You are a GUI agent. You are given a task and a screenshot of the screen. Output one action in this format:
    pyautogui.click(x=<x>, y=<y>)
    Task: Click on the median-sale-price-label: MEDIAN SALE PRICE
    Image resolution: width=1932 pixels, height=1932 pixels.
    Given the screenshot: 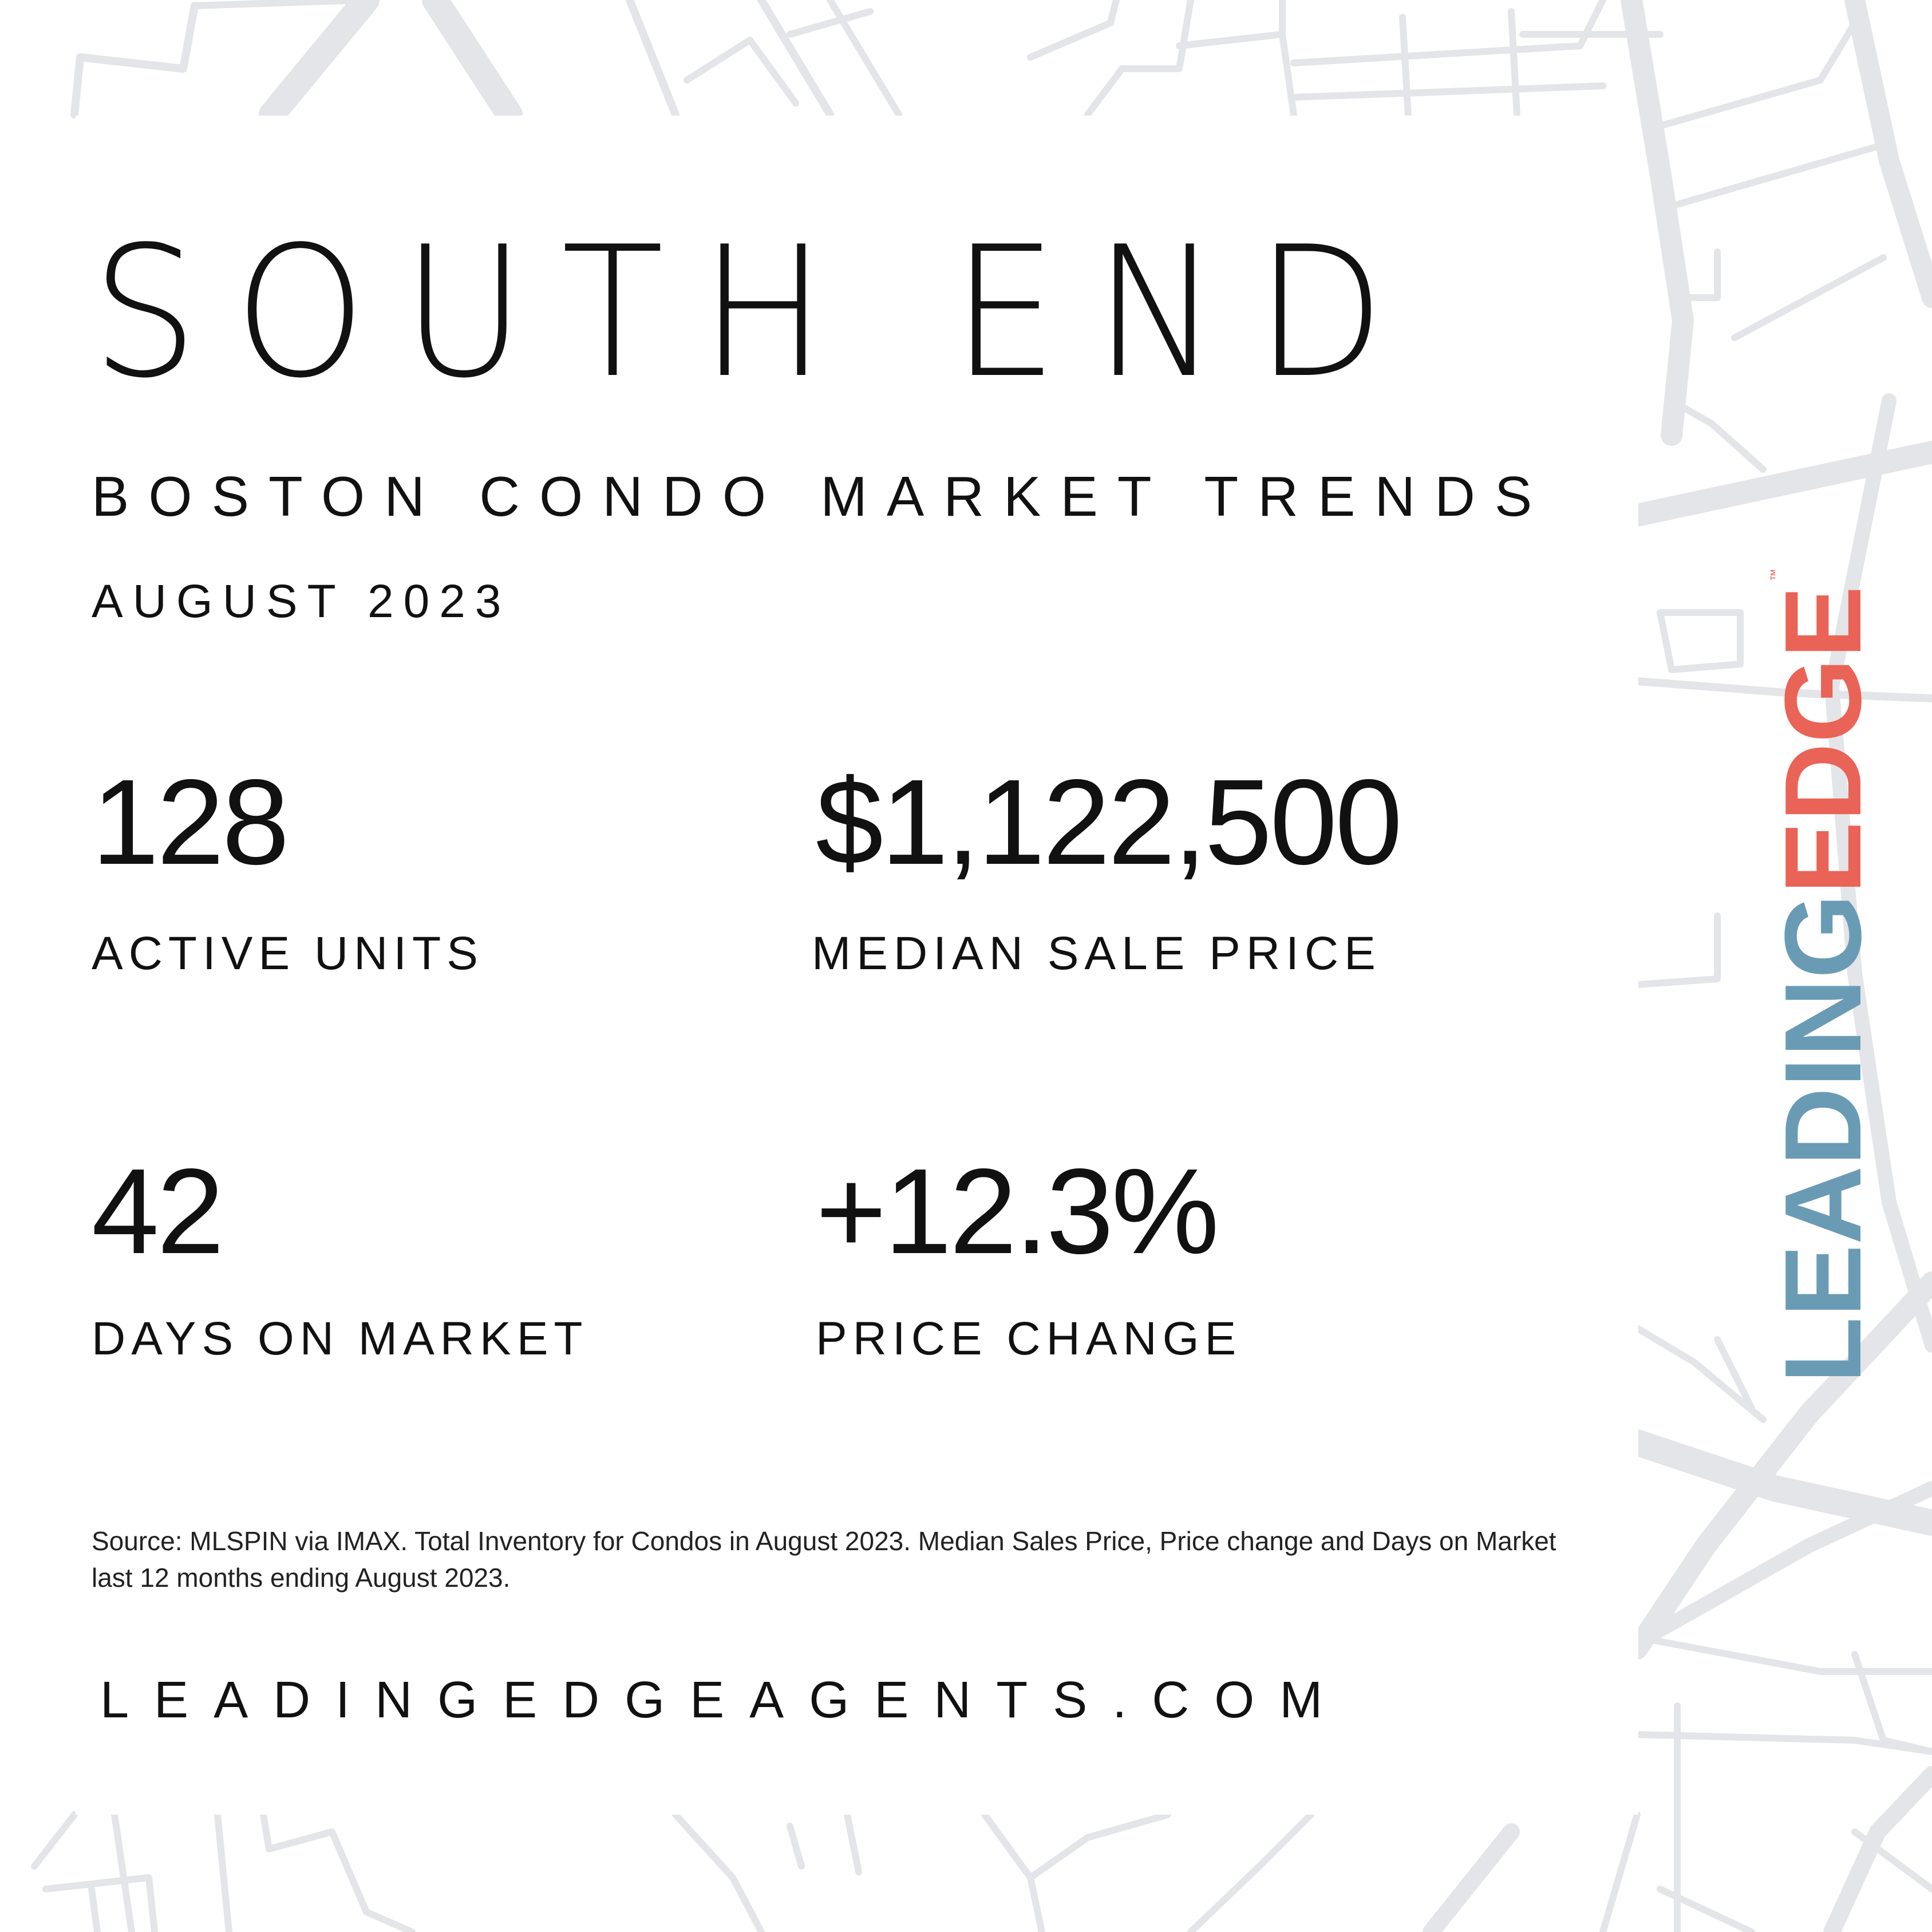 What is the action you would take?
    pyautogui.click(x=1096, y=953)
    